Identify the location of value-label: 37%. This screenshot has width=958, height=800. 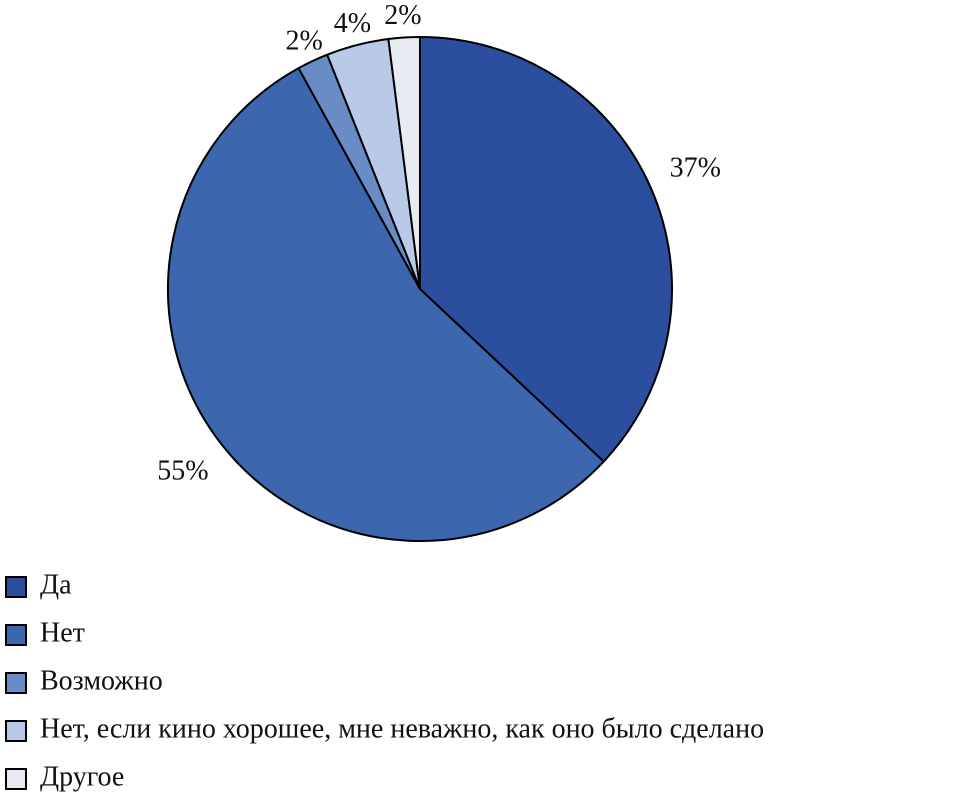
(695, 167).